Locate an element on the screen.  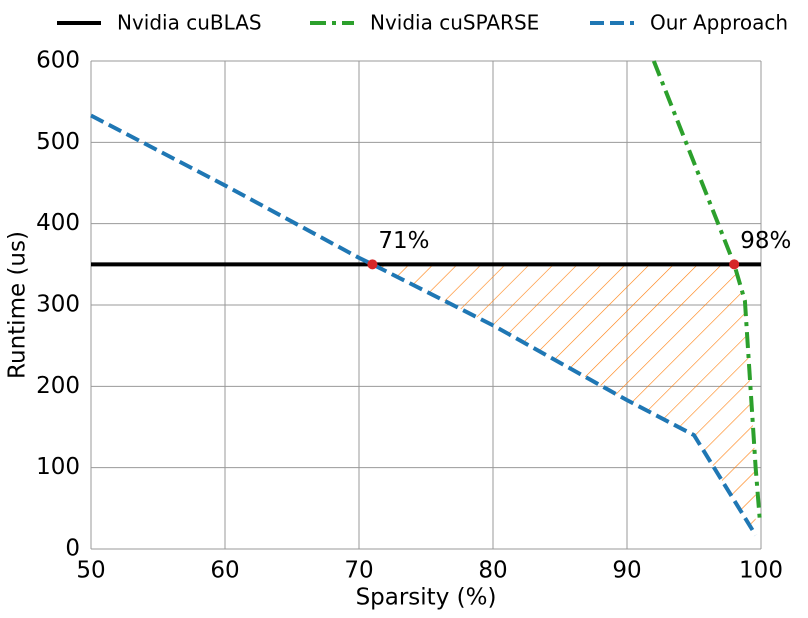
y-tick-label: 300 is located at coordinates (58, 305).